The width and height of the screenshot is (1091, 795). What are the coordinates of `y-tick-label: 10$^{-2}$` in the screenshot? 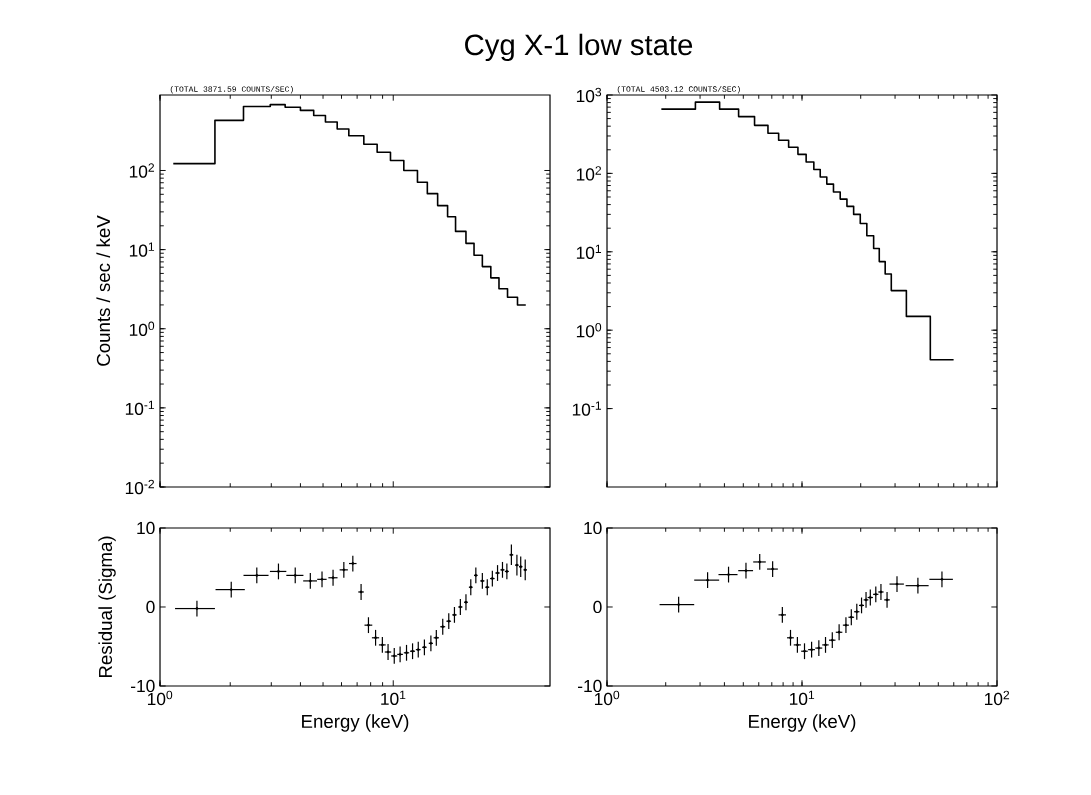 It's located at (140, 487).